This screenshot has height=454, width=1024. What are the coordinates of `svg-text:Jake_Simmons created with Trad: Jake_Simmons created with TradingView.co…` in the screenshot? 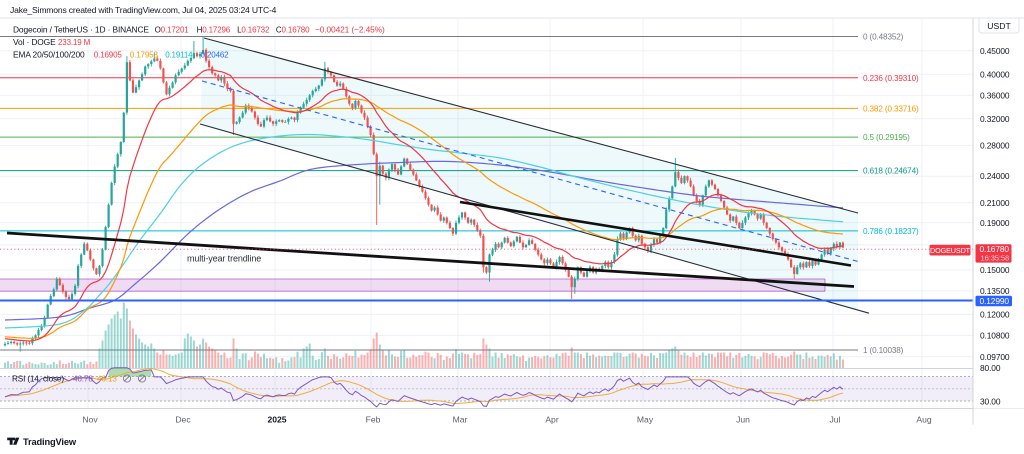 It's located at (143, 10).